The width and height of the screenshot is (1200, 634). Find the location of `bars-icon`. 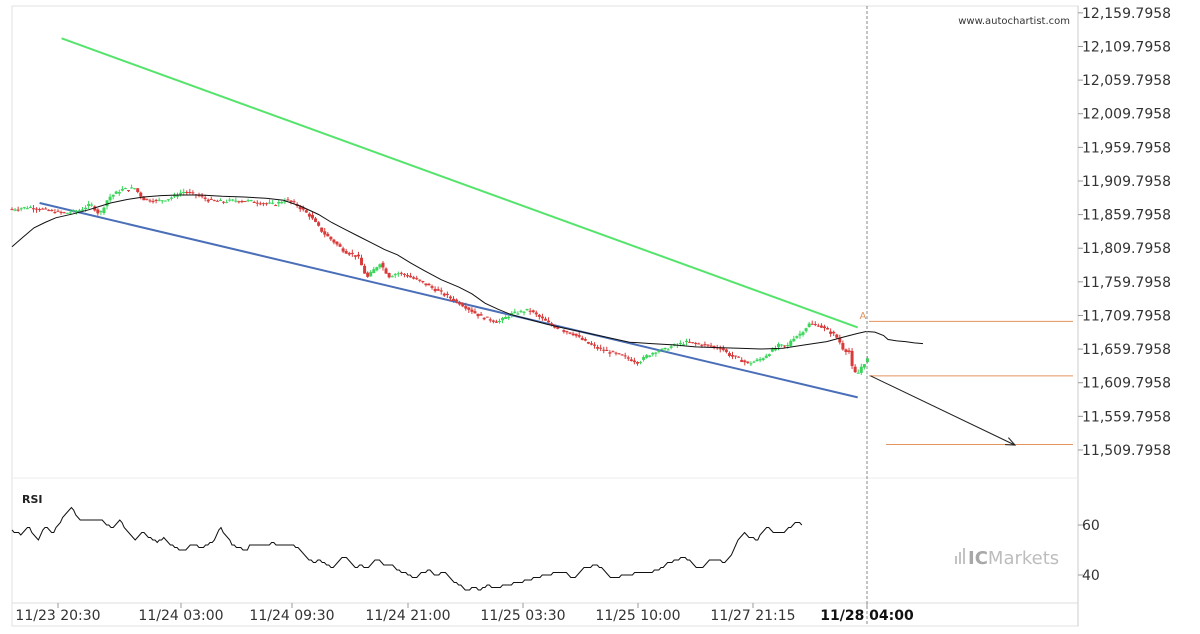

bars-icon is located at coordinates (960, 556).